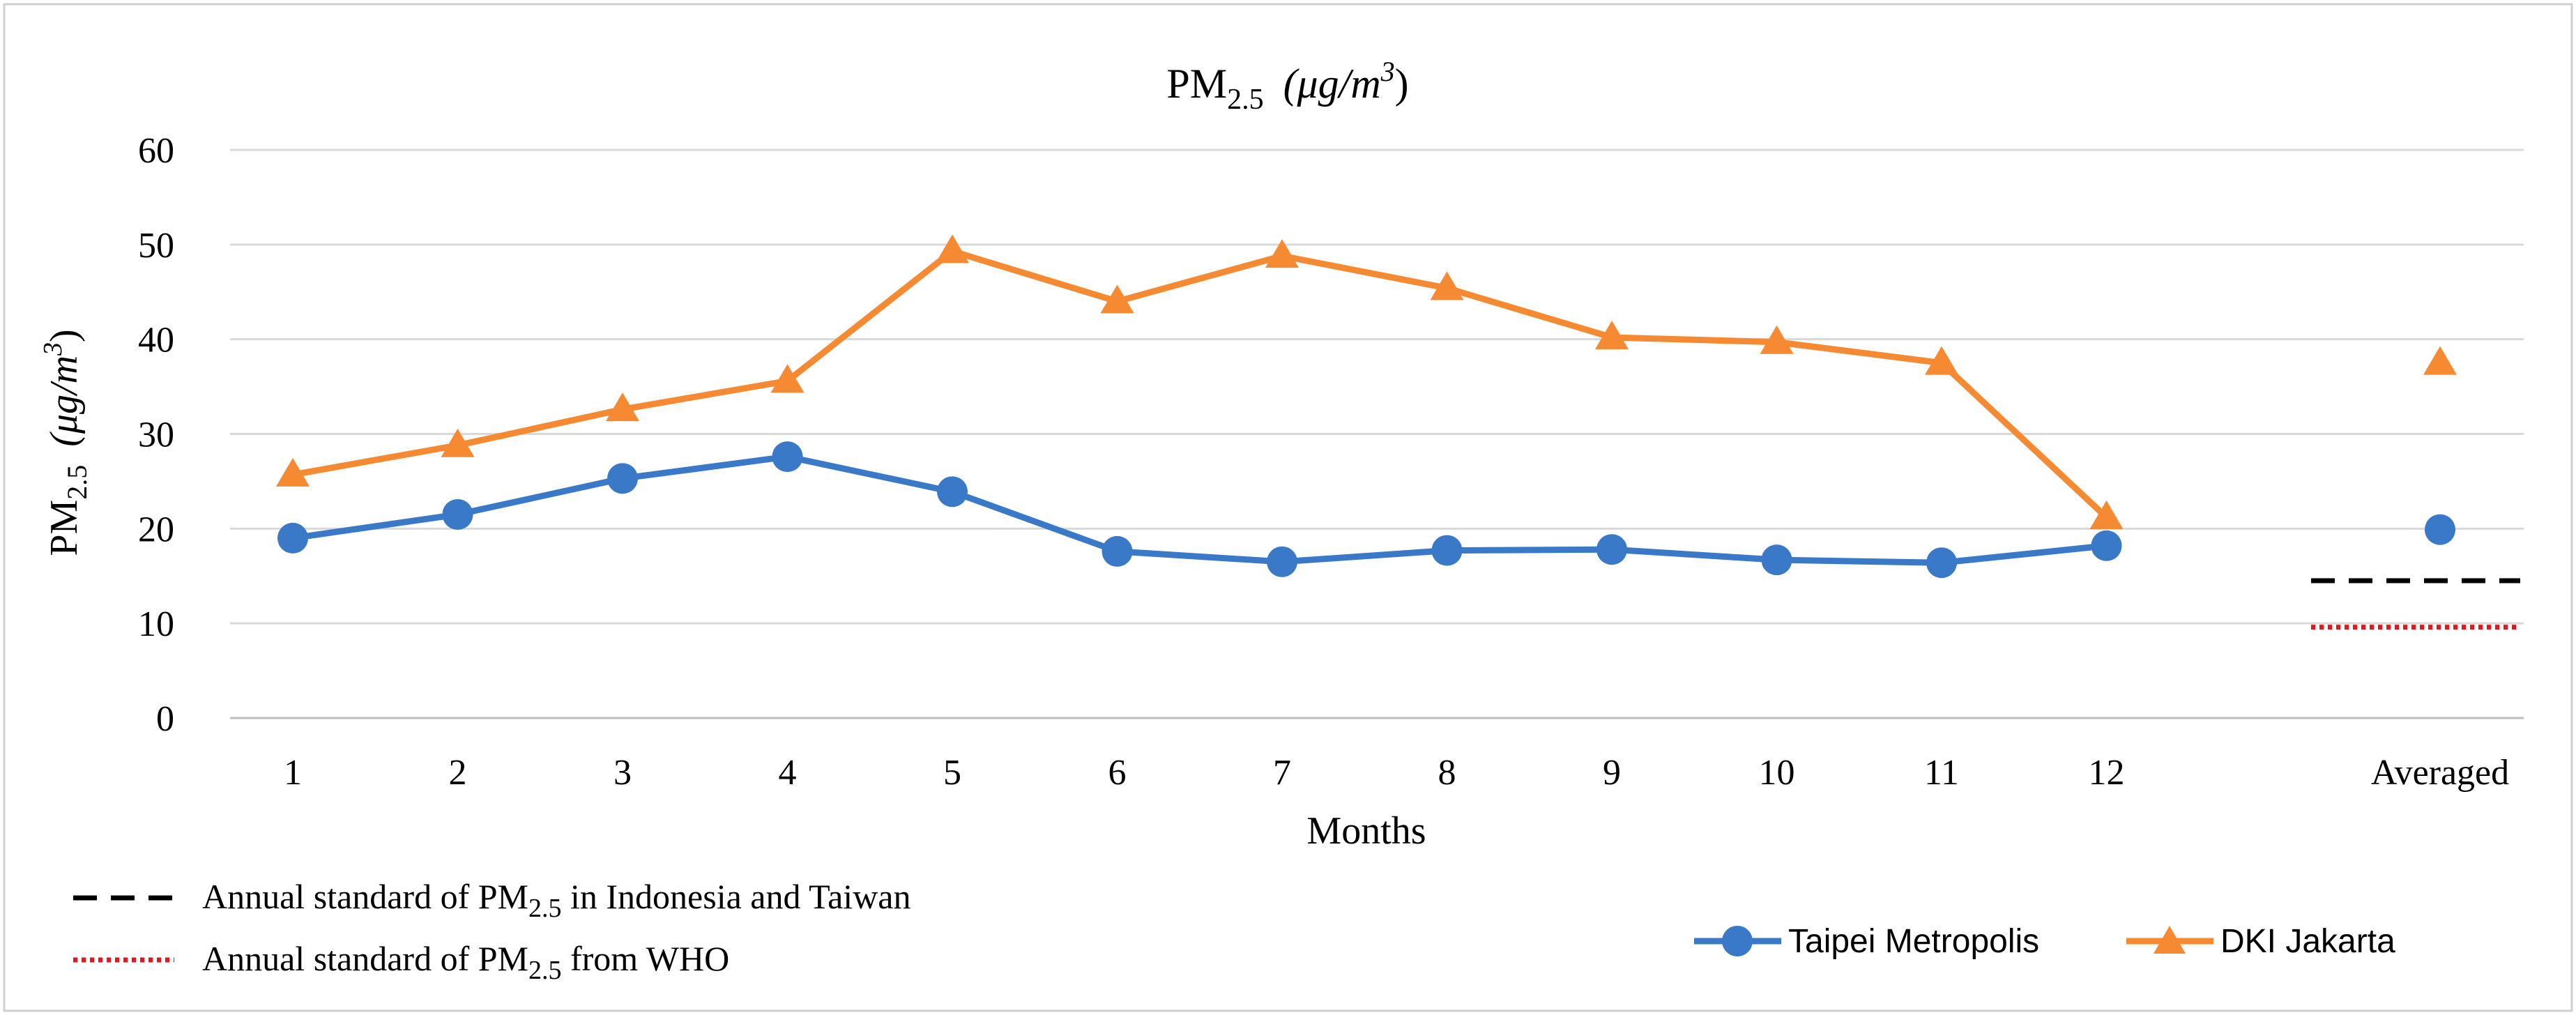  Describe the element at coordinates (65, 442) in the screenshot. I see `y-axis-label: PM2.5(μg/m3)` at that location.